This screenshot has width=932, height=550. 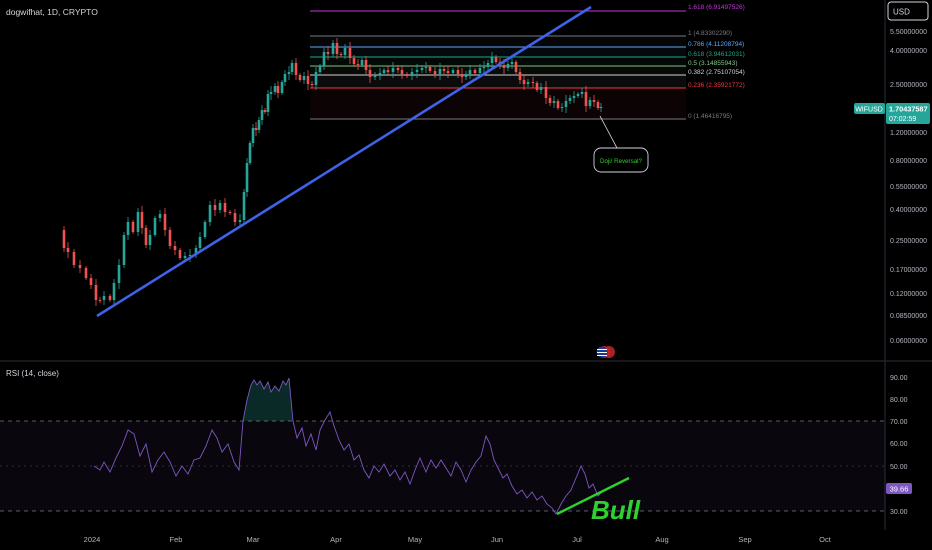 I want to click on bull-annotation: Bull, so click(x=616, y=510).